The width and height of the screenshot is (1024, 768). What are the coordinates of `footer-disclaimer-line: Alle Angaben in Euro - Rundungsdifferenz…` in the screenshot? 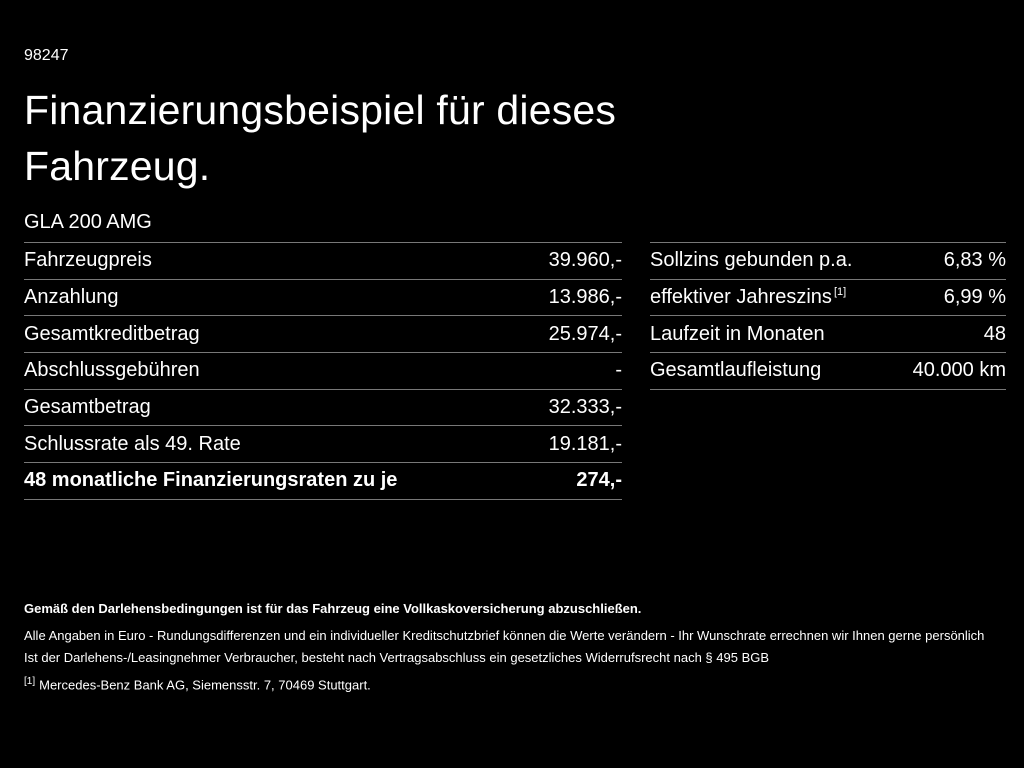 It's located at (504, 635).